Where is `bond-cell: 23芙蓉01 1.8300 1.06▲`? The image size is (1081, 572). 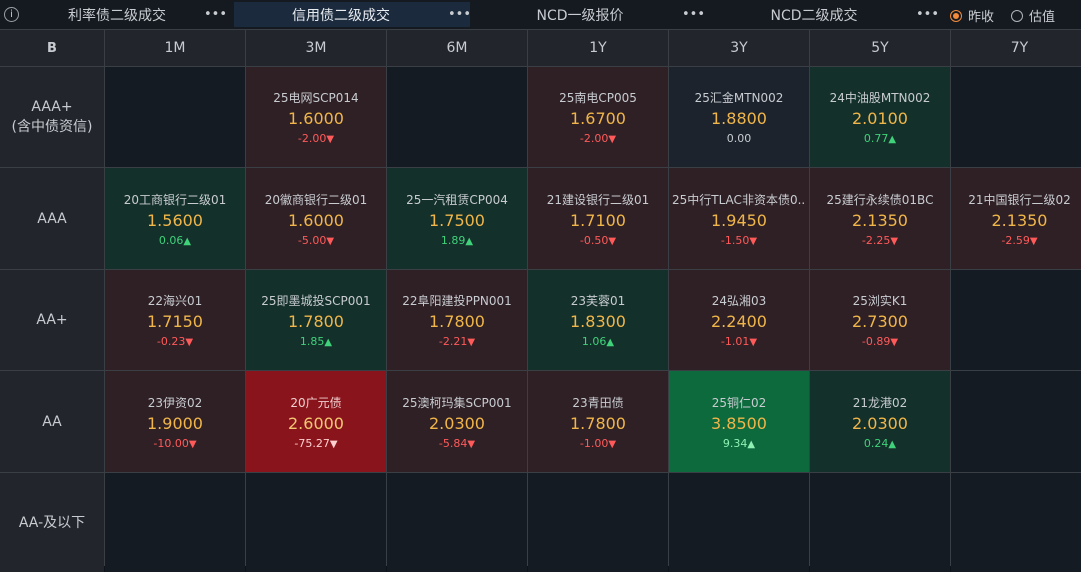
bond-cell: 23芙蓉01 1.8300 1.06▲ is located at coordinates (598, 320).